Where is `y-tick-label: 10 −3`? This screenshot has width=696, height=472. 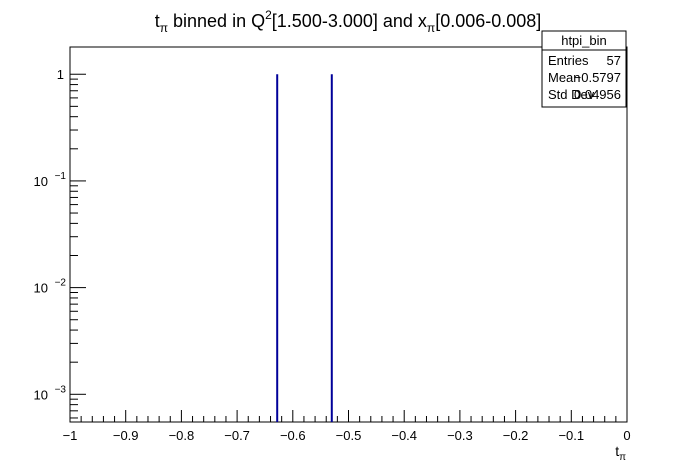
y-tick-label: 10 −3 is located at coordinates (50, 393).